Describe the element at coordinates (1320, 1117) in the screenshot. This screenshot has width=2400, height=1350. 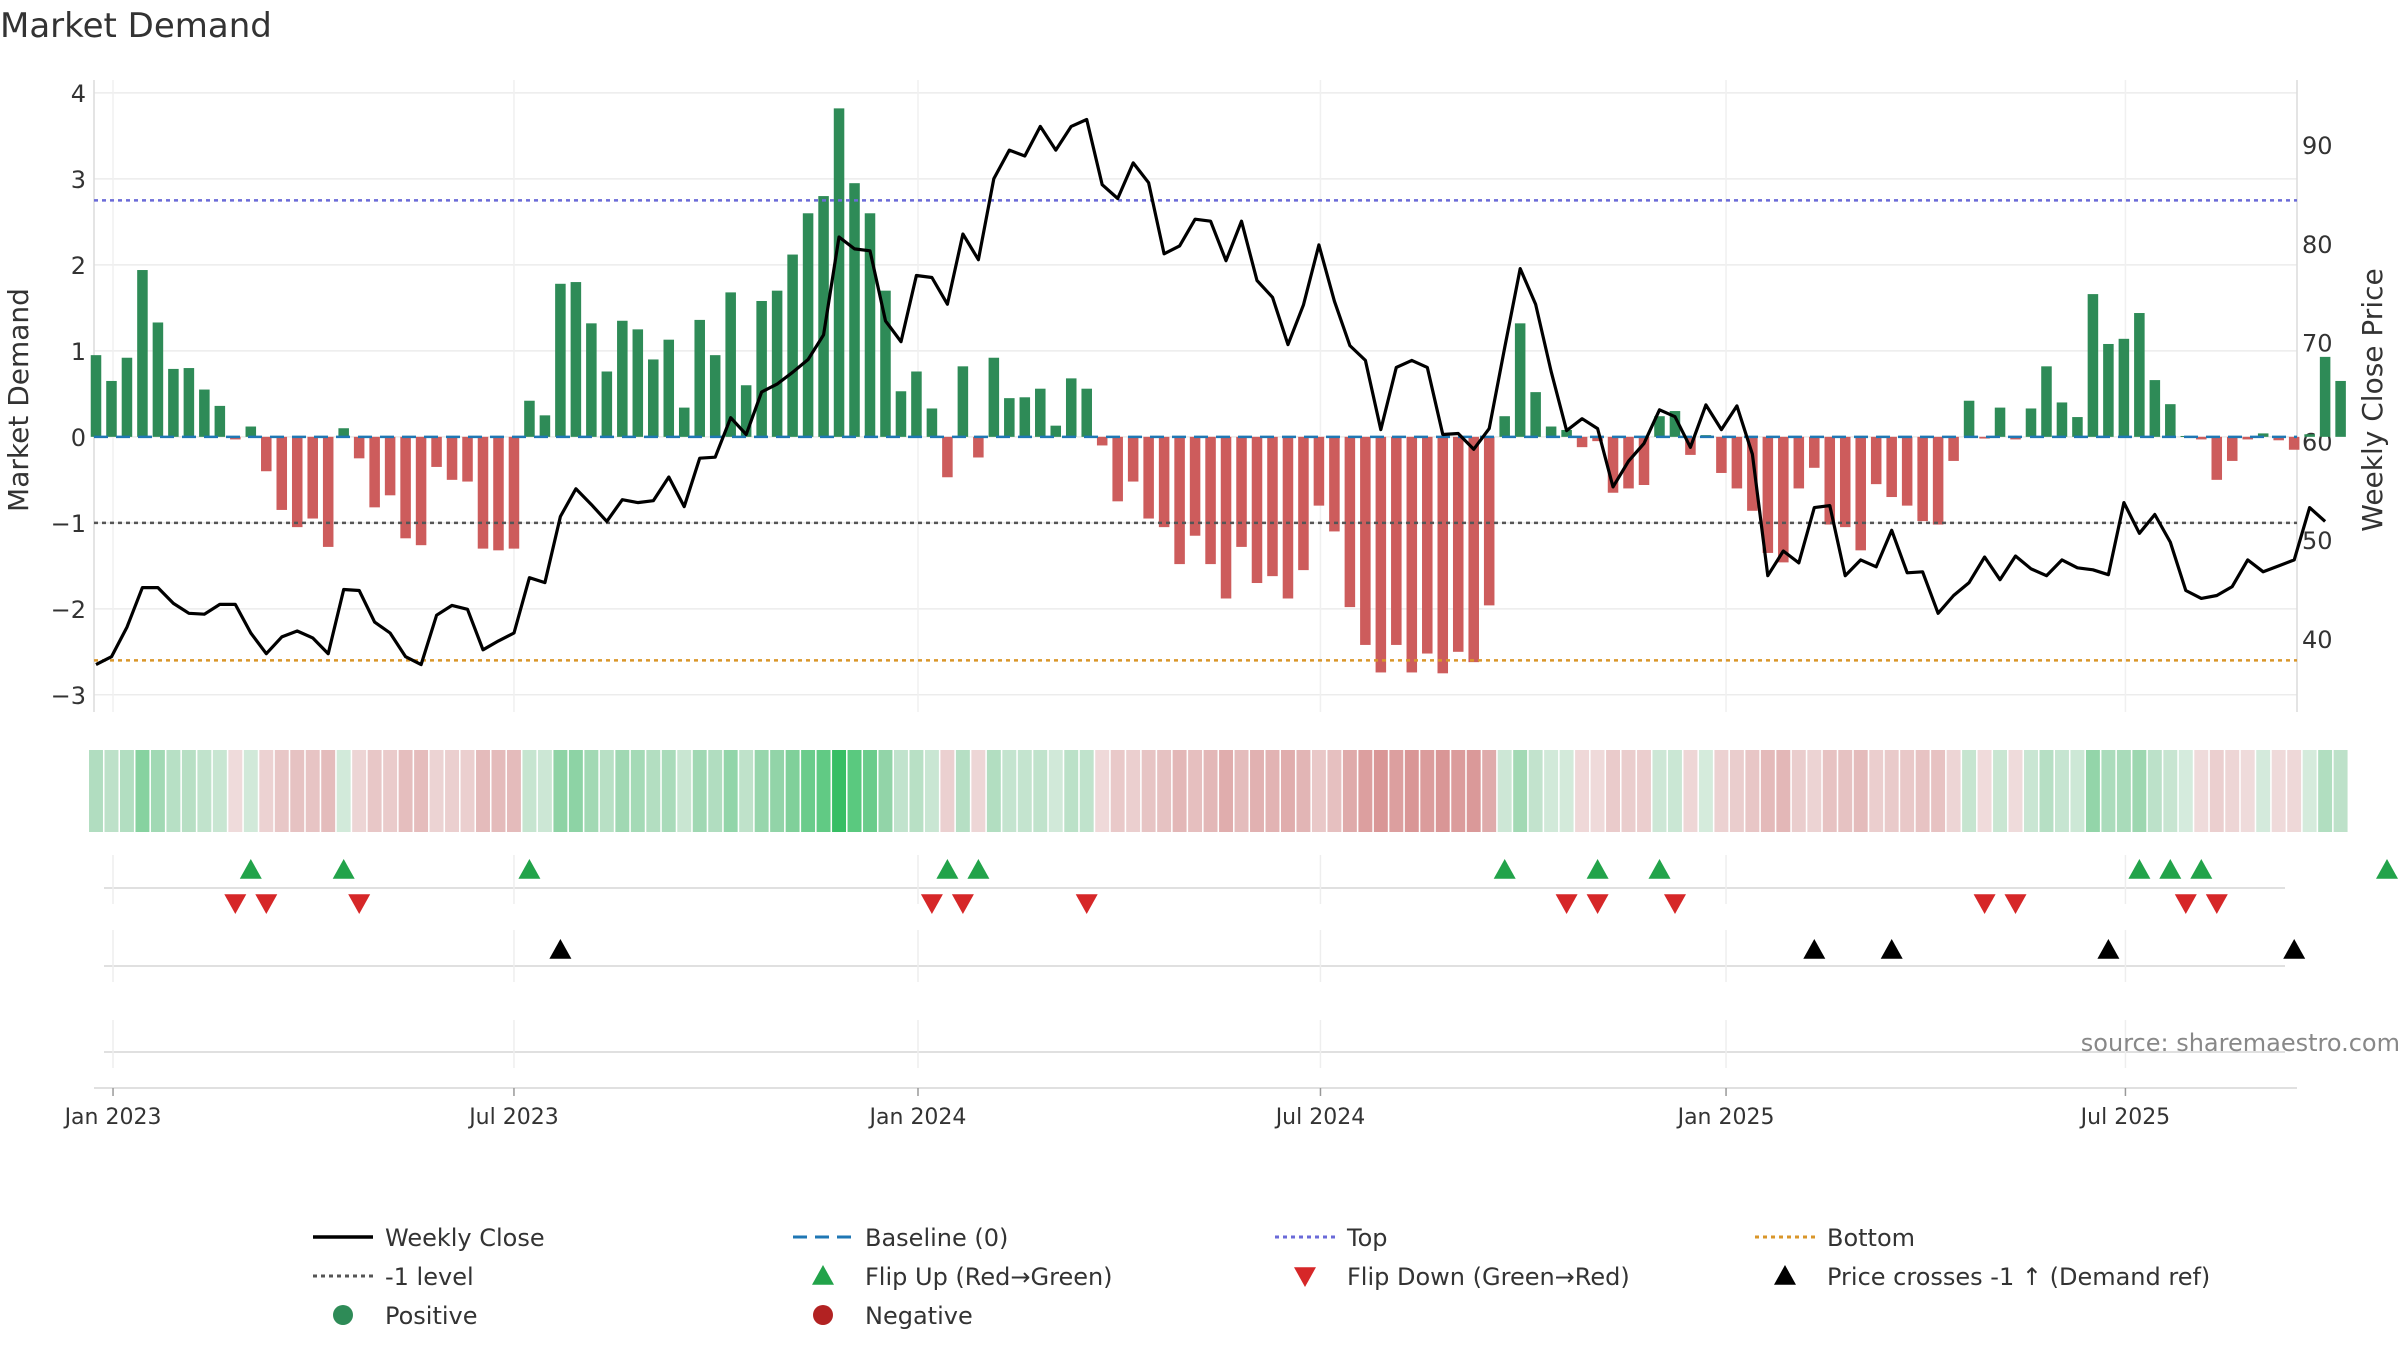
I see `x-tick-label: Jul 2024` at that location.